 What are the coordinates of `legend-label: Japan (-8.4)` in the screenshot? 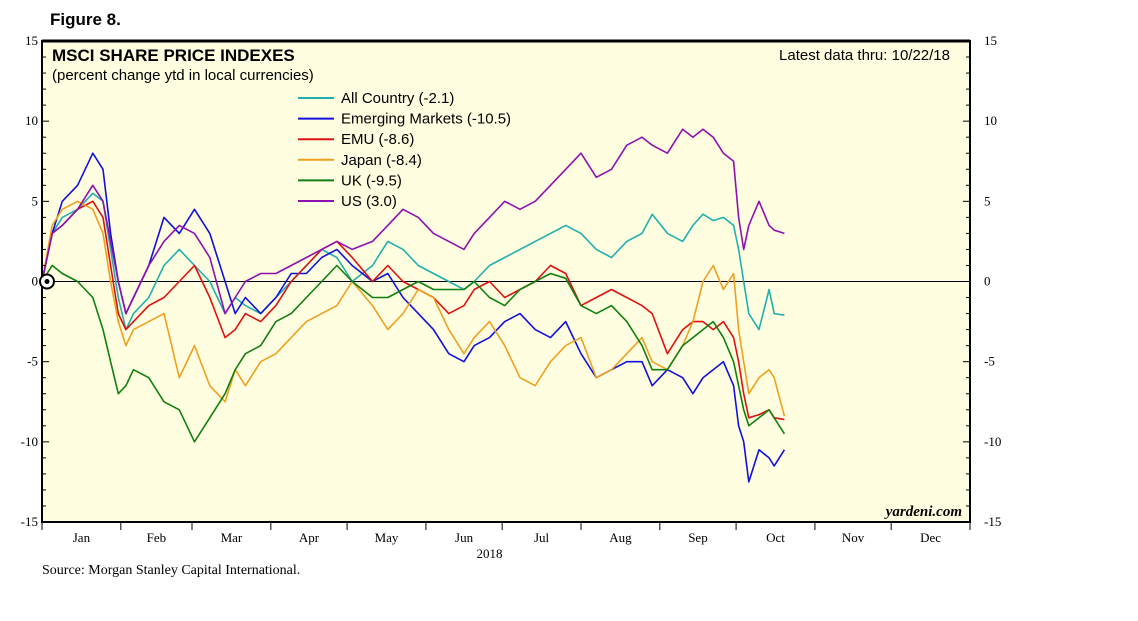 It's located at (381, 160).